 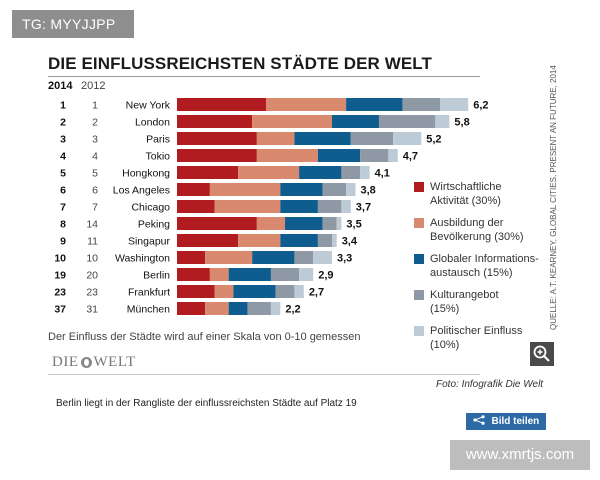 What do you see at coordinates (92, 259) in the screenshot?
I see `rank-2012: 10` at bounding box center [92, 259].